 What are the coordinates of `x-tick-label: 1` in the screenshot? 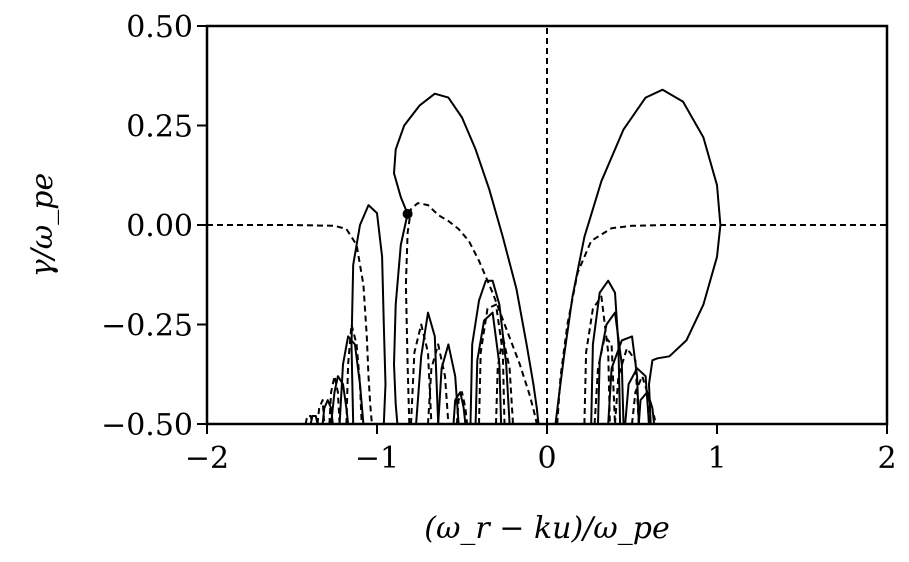 It's located at (716, 458).